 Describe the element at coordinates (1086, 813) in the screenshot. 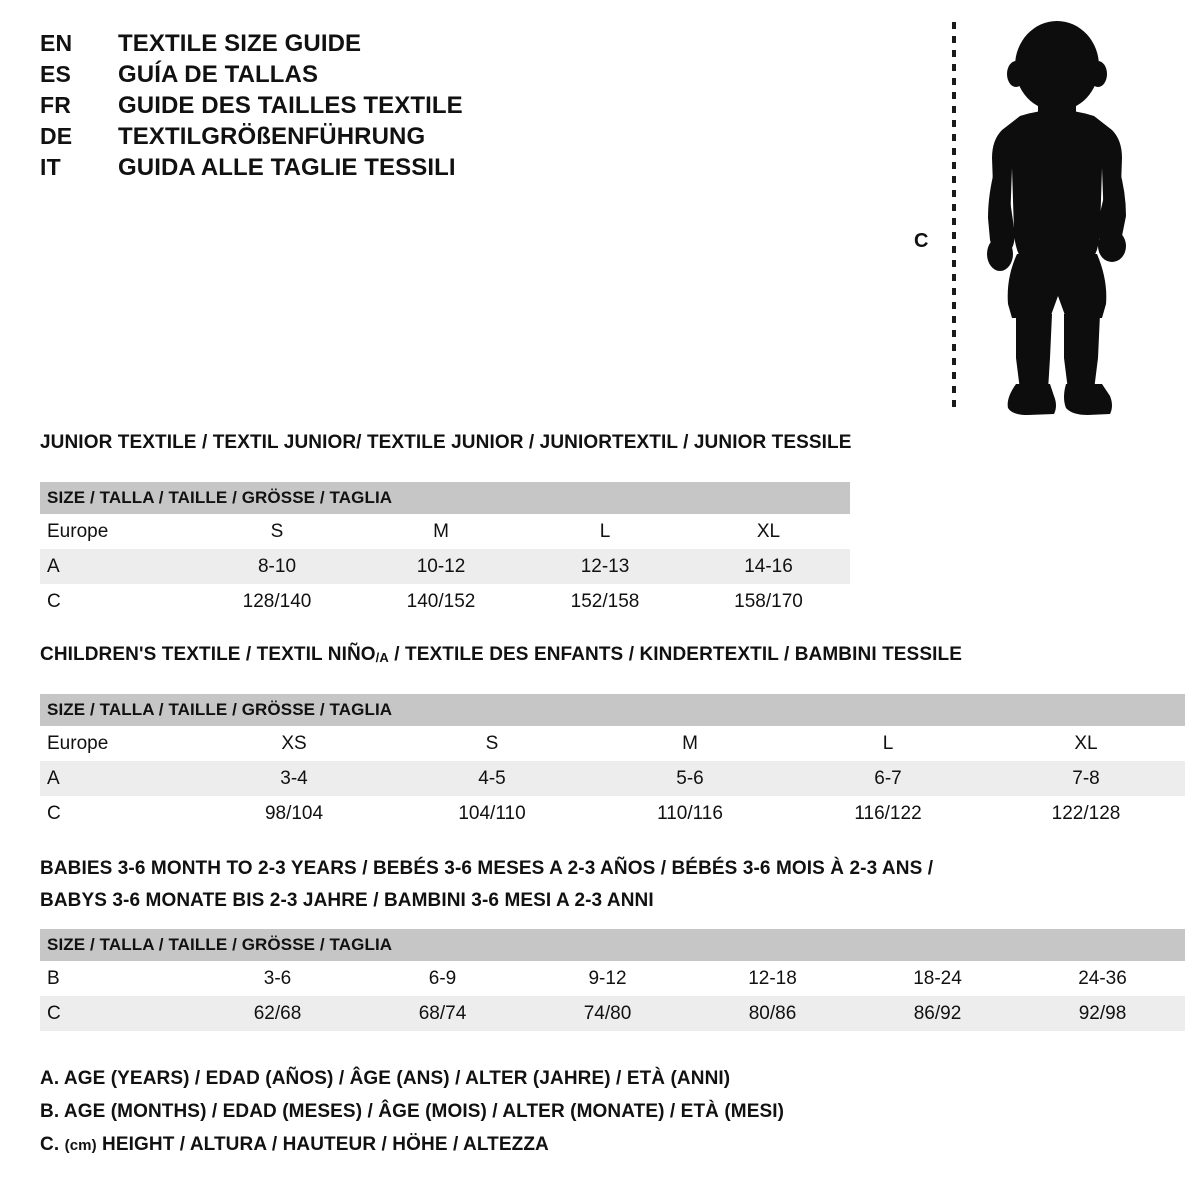

I see `table-cell: 122/128` at that location.